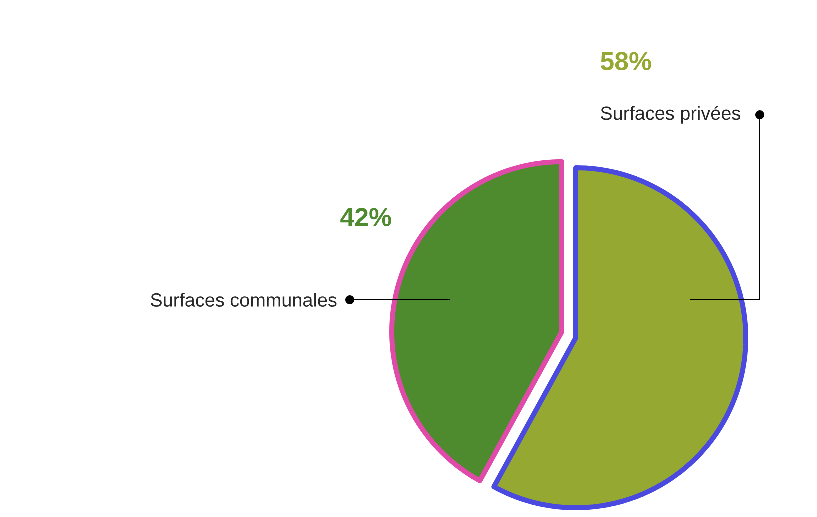  I want to click on slice-label: Surfaces communales, so click(244, 300).